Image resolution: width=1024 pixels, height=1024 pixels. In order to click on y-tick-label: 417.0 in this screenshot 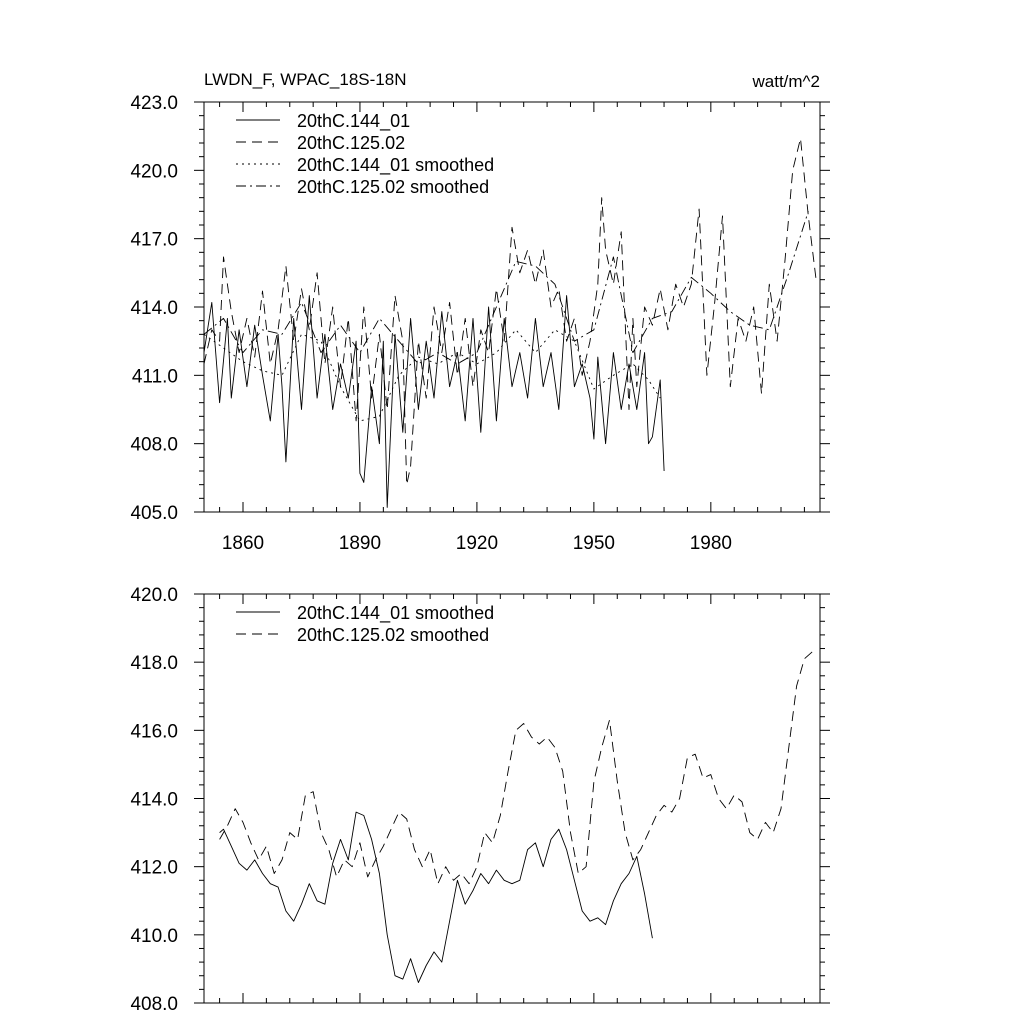, I will do `click(154, 240)`.